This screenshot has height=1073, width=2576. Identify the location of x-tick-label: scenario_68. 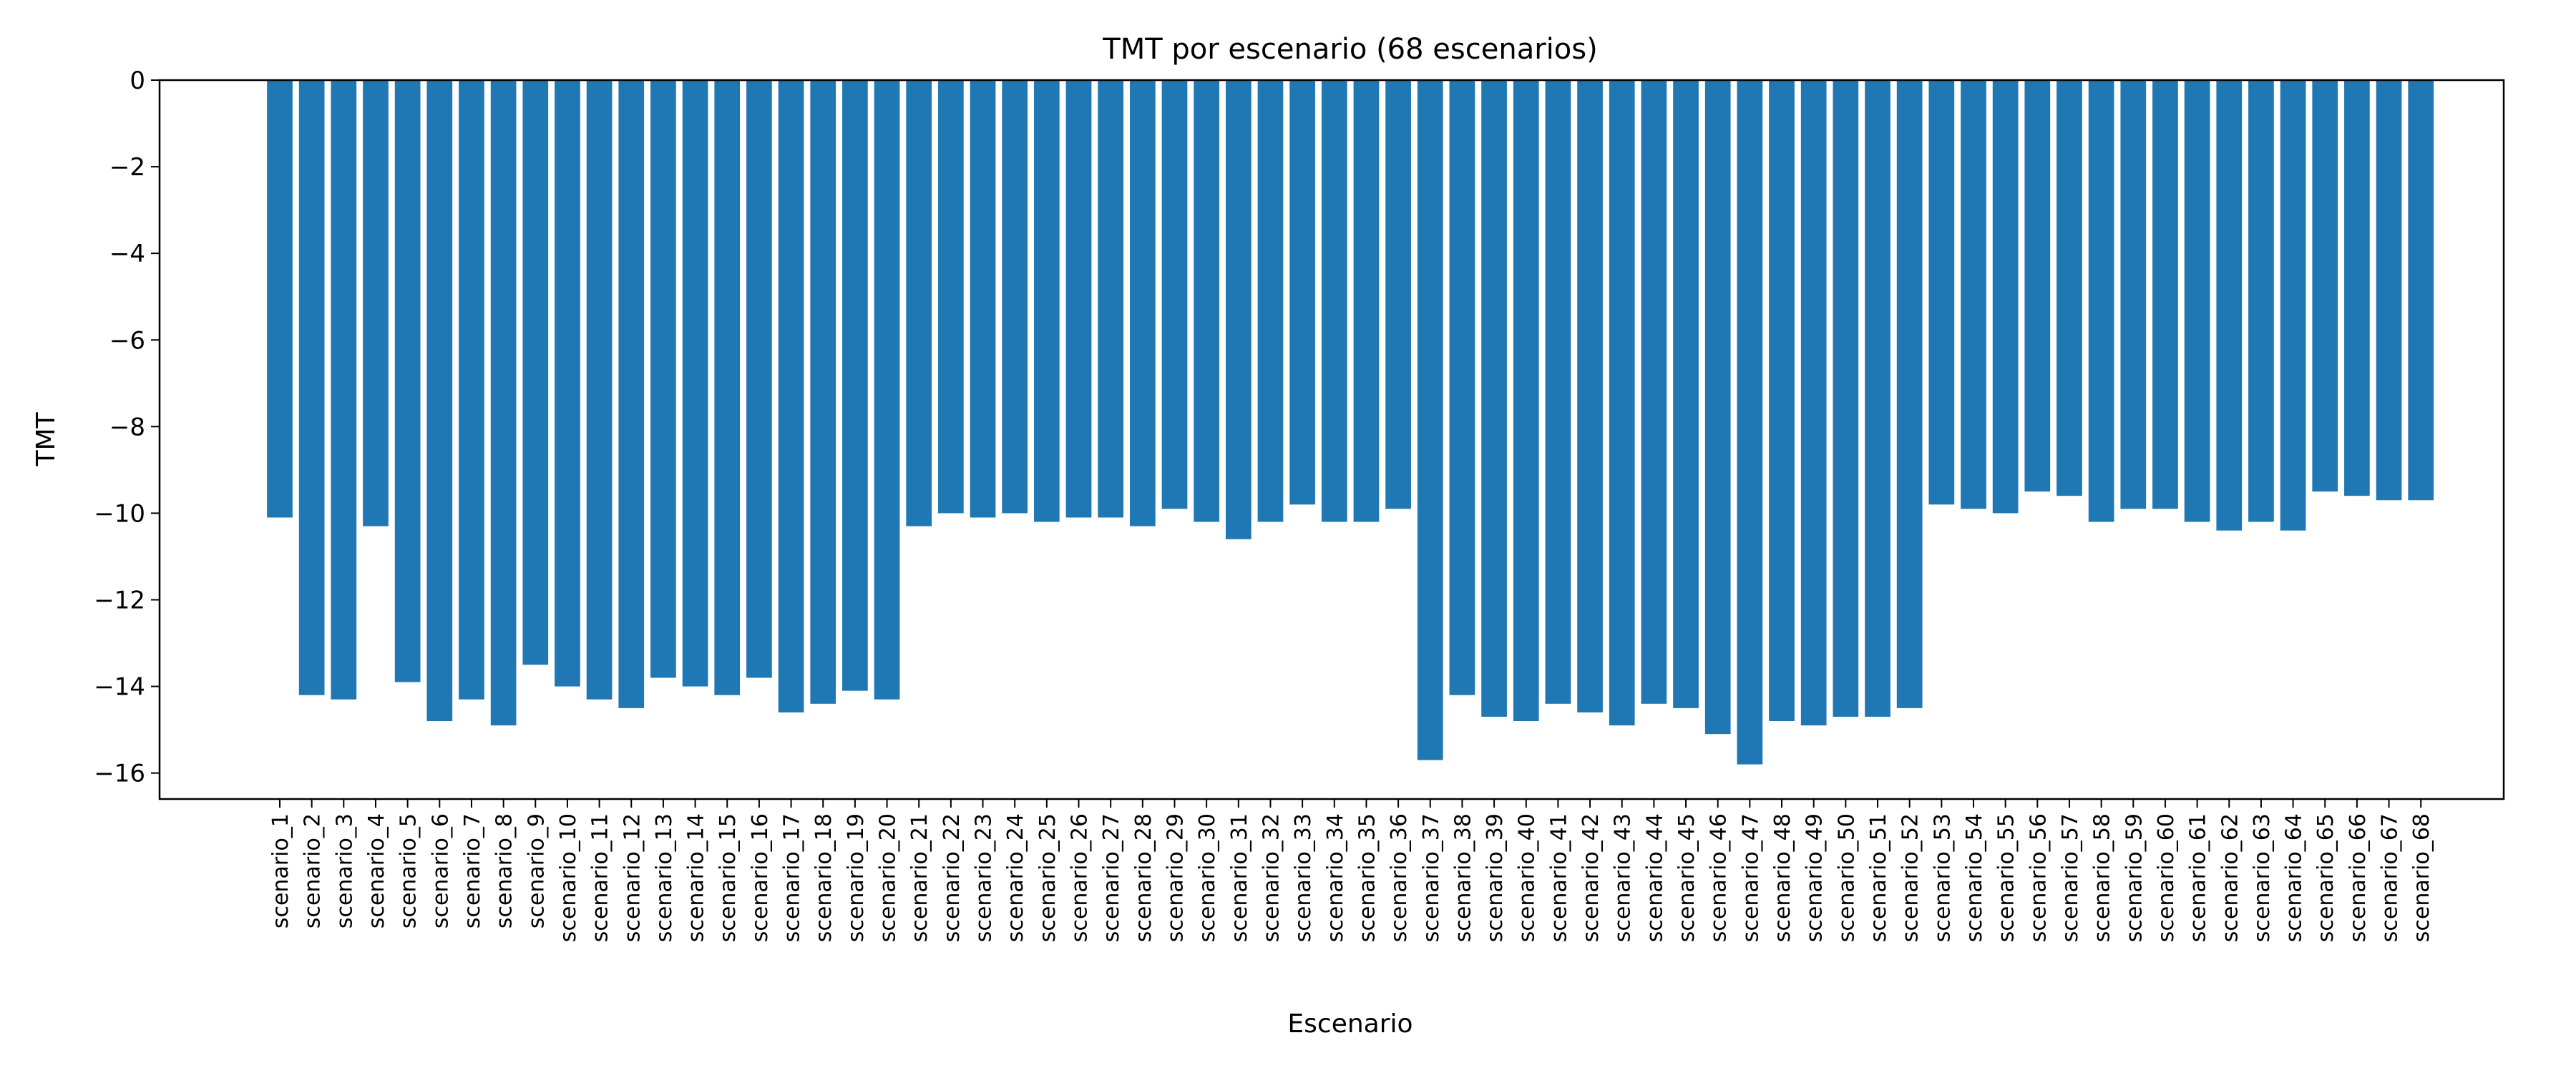
(2421, 877).